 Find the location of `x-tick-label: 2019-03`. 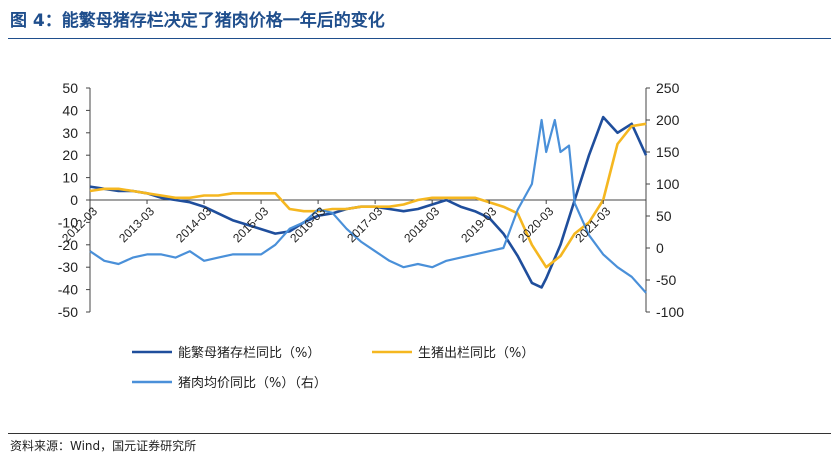

x-tick-label: 2019-03 is located at coordinates (478, 224).